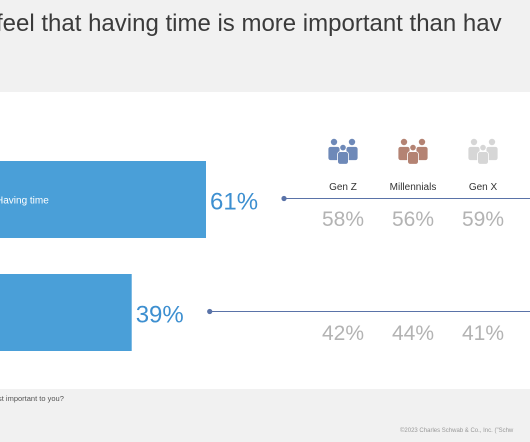  Describe the element at coordinates (210, 311) in the screenshot. I see `connector-dot-having-money` at that location.